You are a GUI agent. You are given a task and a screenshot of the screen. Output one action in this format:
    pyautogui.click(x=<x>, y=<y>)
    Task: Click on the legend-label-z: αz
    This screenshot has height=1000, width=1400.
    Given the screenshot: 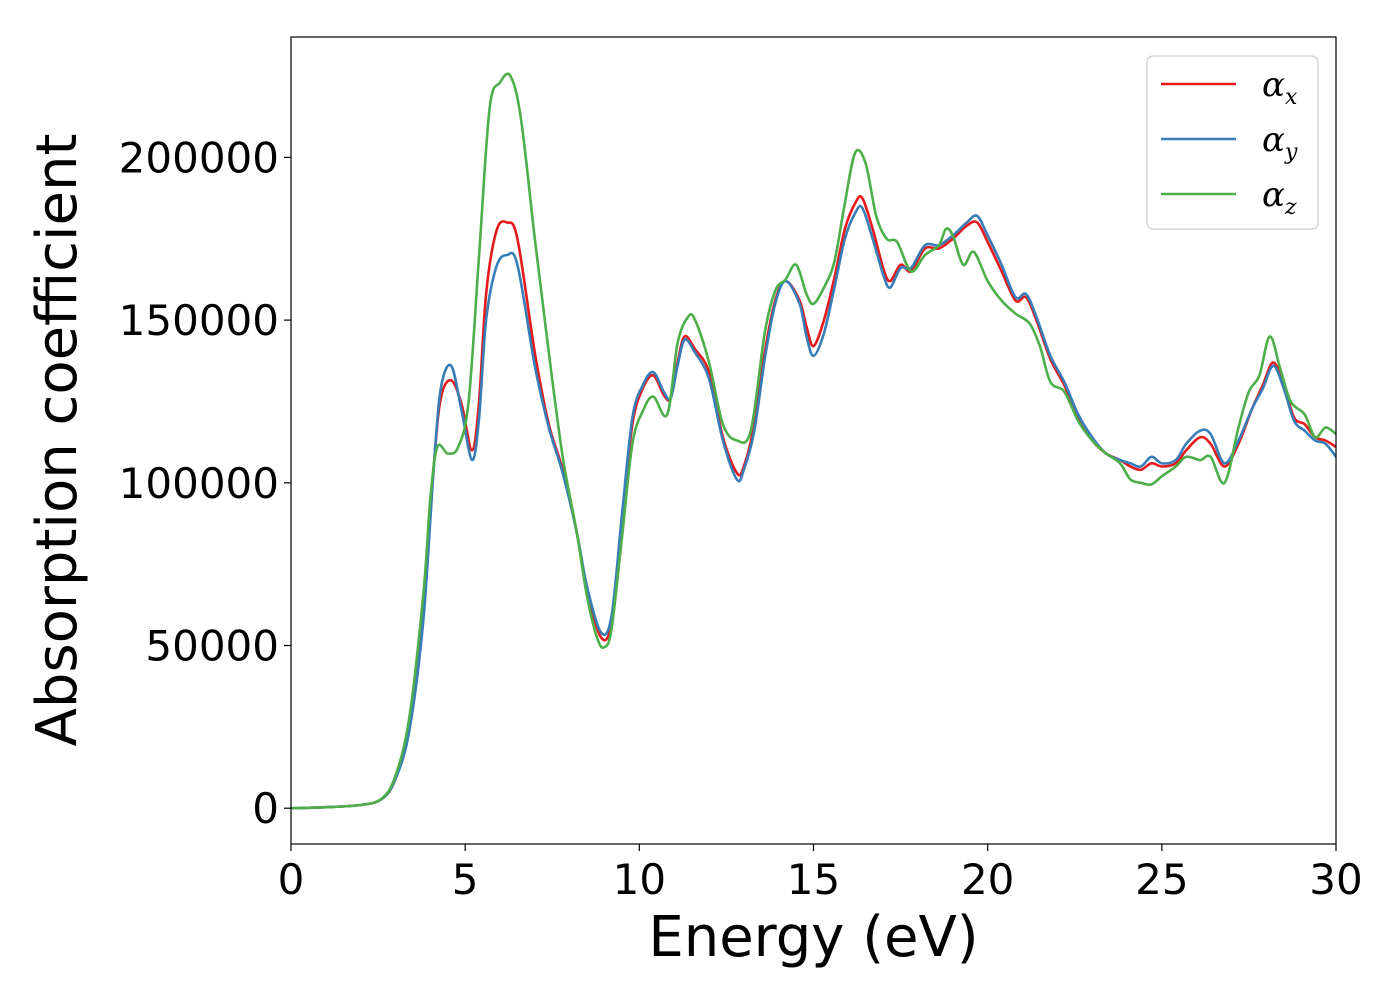 What is the action you would take?
    pyautogui.click(x=1279, y=197)
    